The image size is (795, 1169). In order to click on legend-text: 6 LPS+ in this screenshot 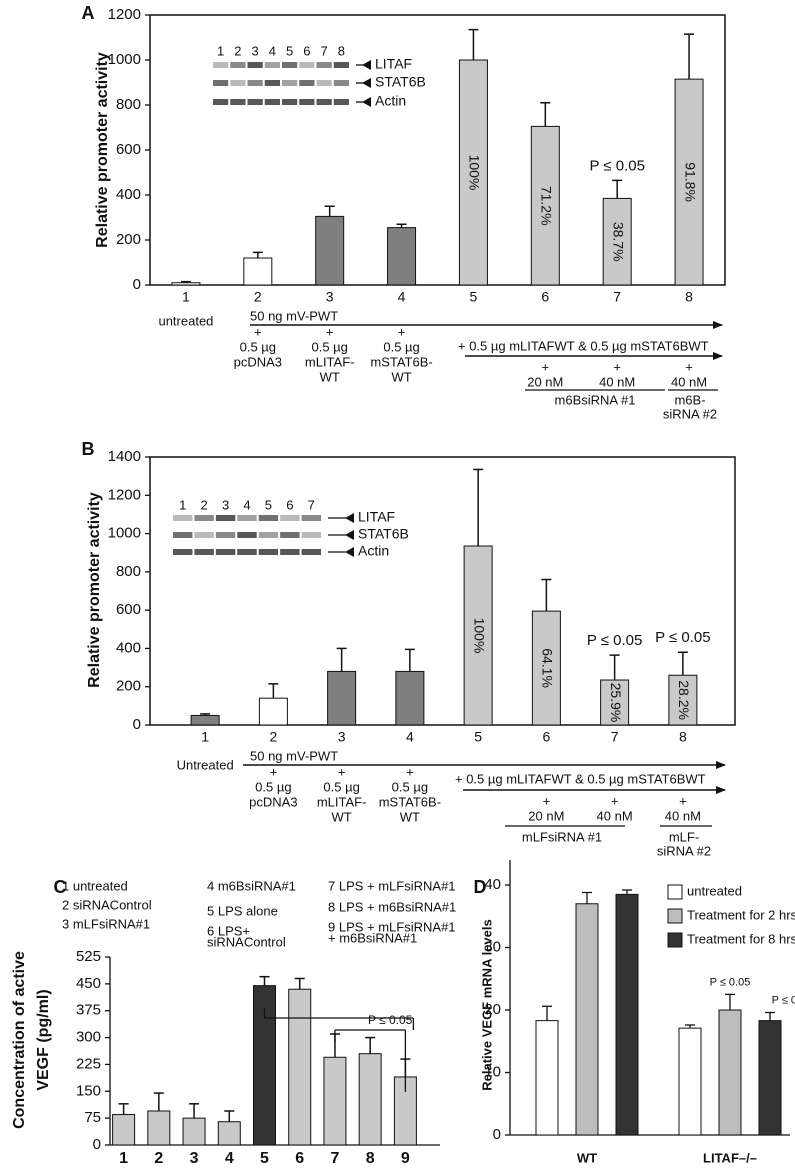, I will do `click(228, 930)`.